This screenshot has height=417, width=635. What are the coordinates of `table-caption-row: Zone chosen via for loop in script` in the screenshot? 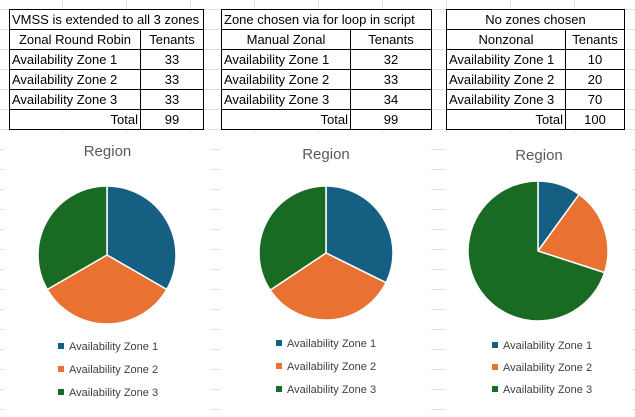 It's located at (326, 19).